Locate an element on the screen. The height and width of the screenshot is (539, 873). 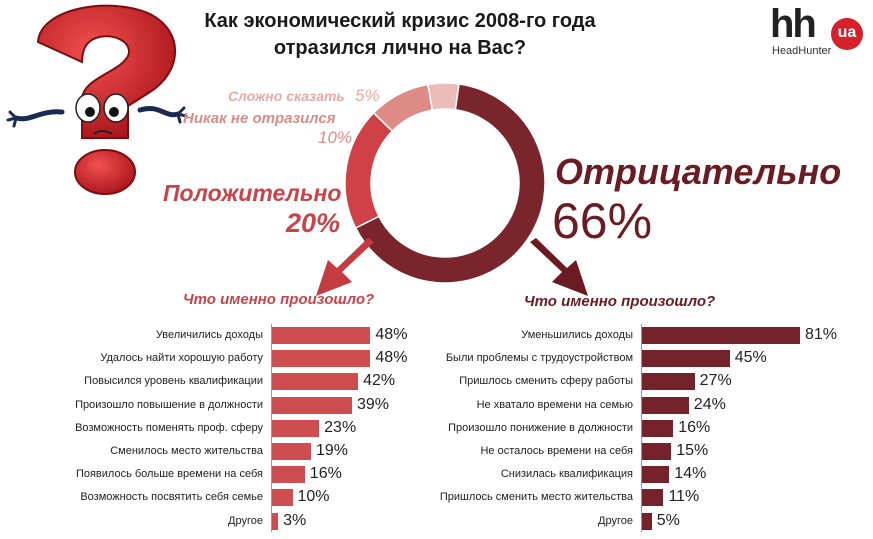
left-chart-title: Что именно произошло? is located at coordinates (279, 299).